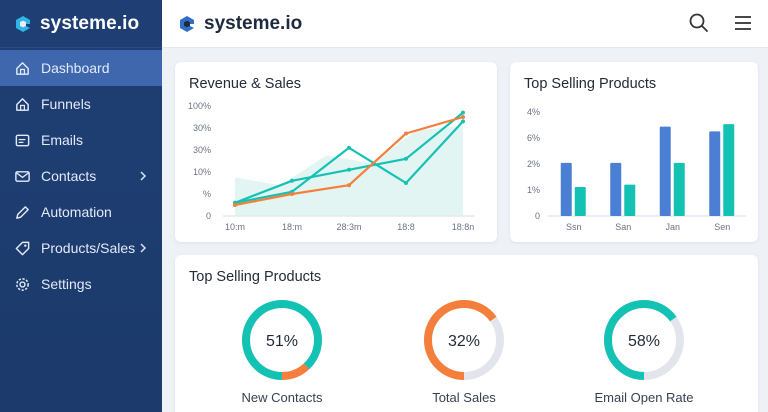  Describe the element at coordinates (348, 227) in the screenshot. I see `x-tick-label: 28:3m` at that location.